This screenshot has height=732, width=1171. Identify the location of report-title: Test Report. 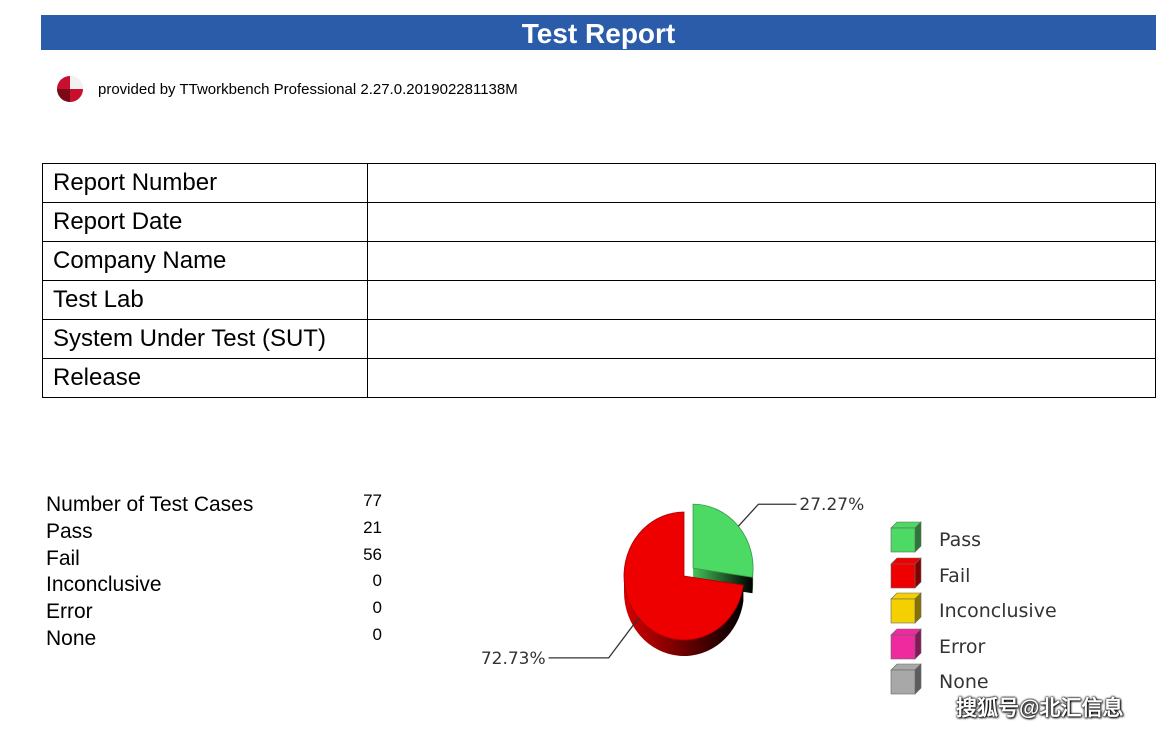
(598, 32).